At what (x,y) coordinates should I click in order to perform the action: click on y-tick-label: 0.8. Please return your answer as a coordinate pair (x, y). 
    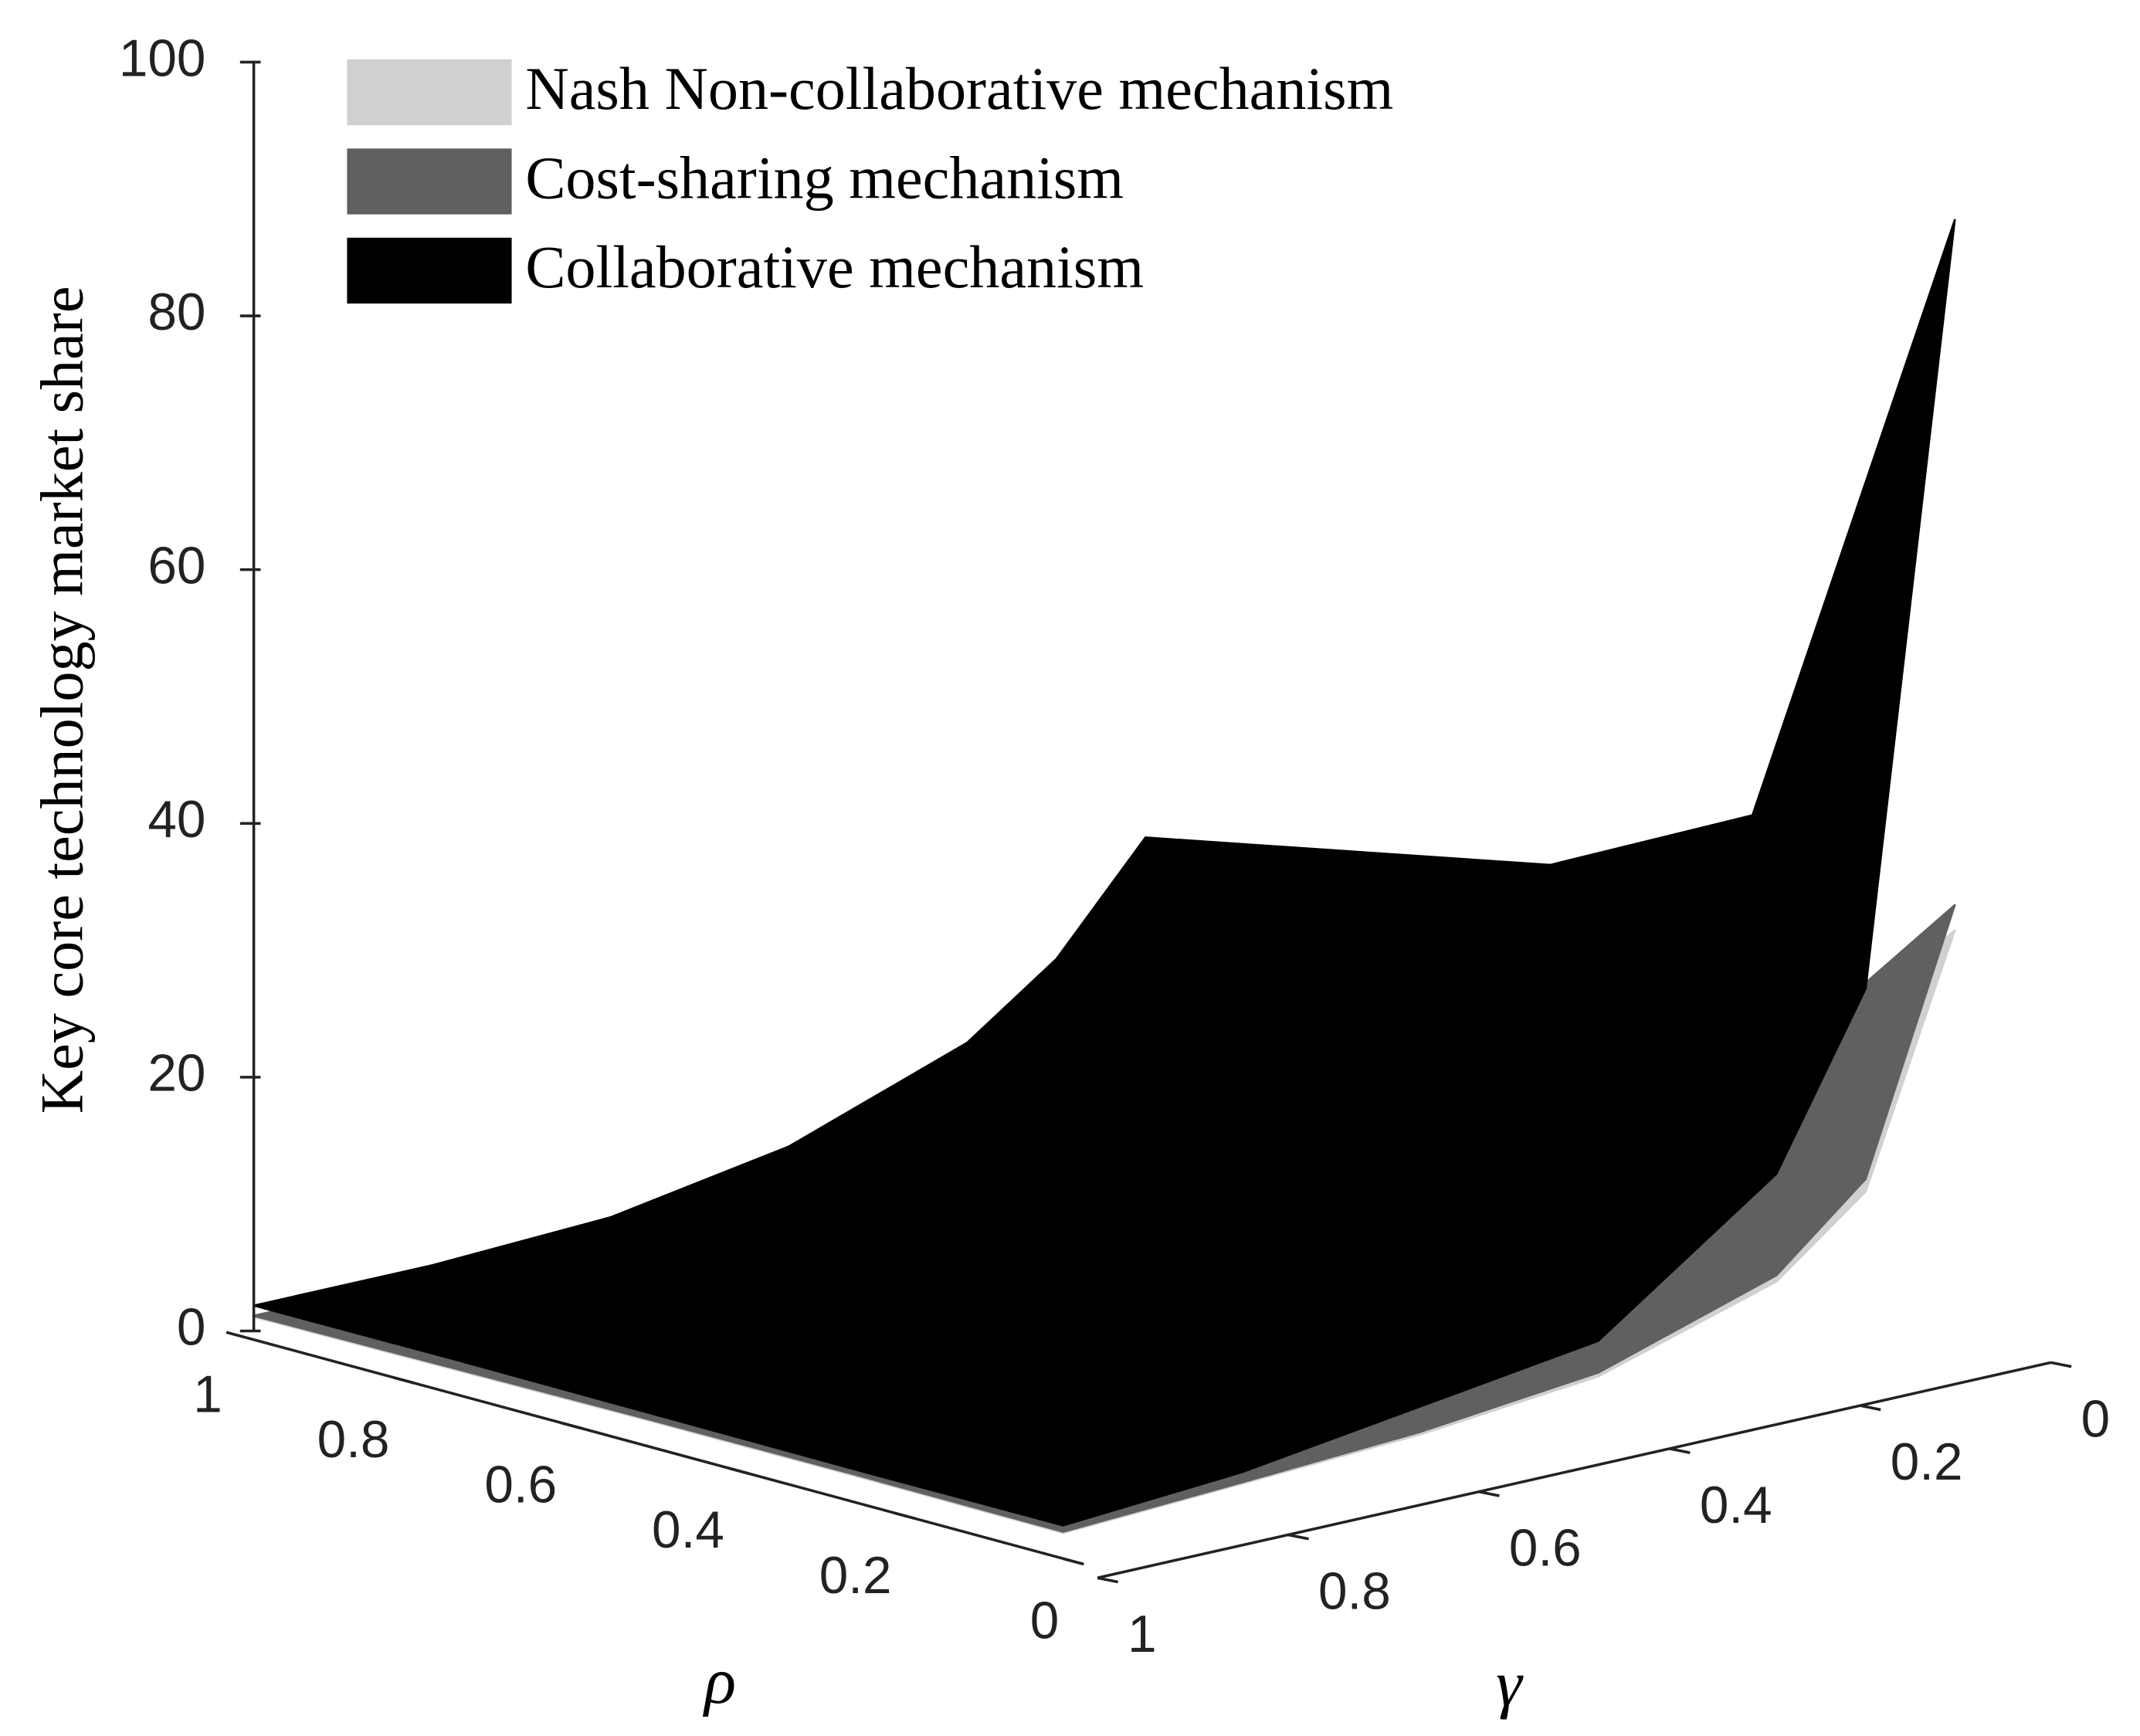
    Looking at the image, I should click on (1354, 1591).